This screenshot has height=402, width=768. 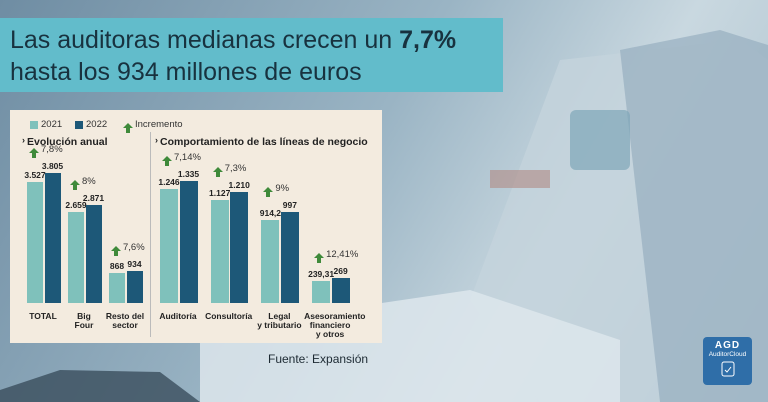 What do you see at coordinates (169, 182) in the screenshot?
I see `value-label: 1.246` at bounding box center [169, 182].